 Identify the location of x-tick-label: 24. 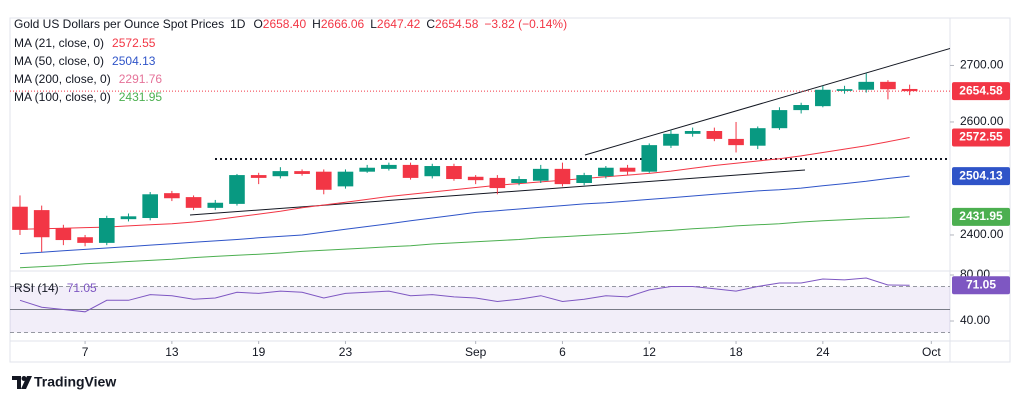
(823, 352).